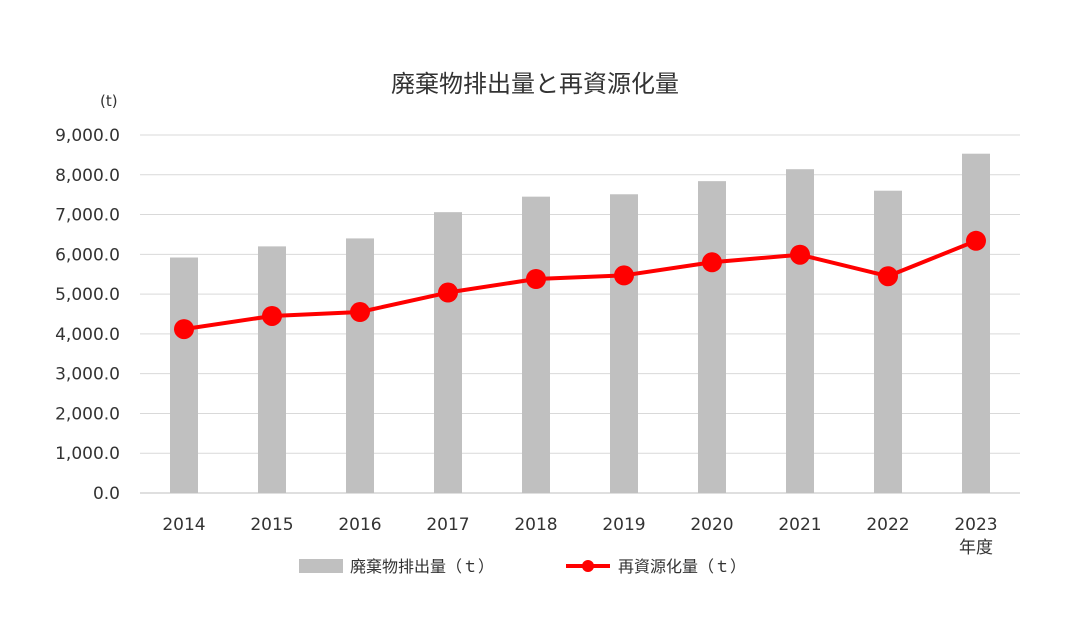 The width and height of the screenshot is (1080, 632). What do you see at coordinates (711, 525) in the screenshot?
I see `x-tick-label: 2020` at bounding box center [711, 525].